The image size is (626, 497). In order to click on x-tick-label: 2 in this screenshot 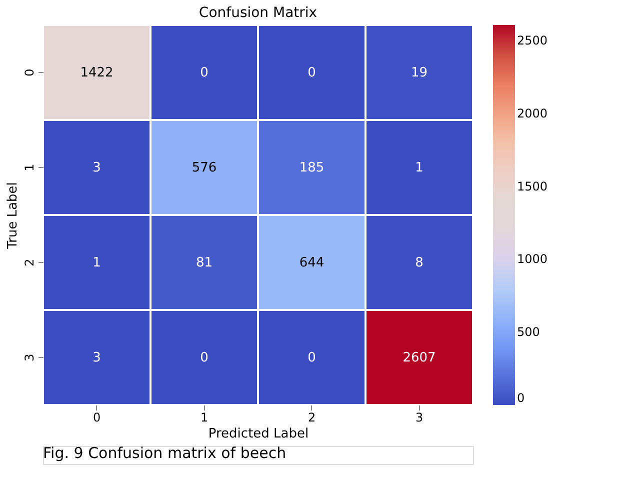, I will do `click(312, 417)`.